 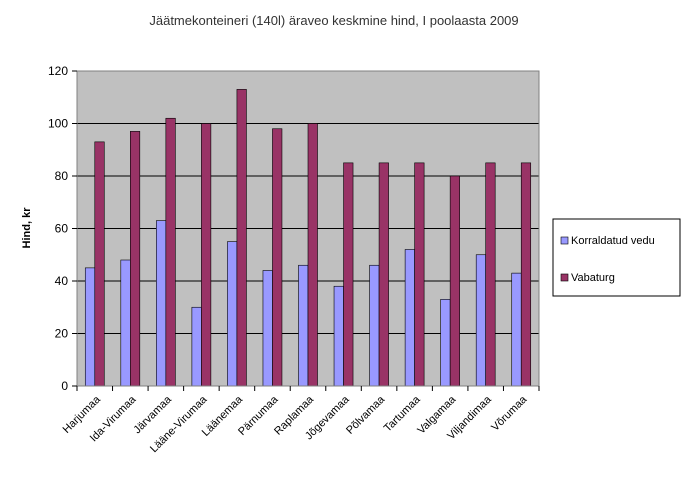 What do you see at coordinates (62, 281) in the screenshot?
I see `y-tick-label-40: 40` at bounding box center [62, 281].